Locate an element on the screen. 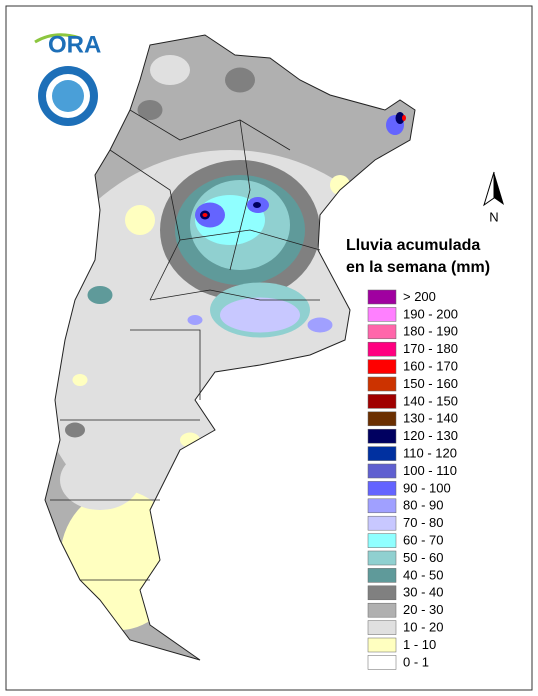 This screenshot has height=696, width=538. legend-label: 90 - 100 is located at coordinates (427, 487).